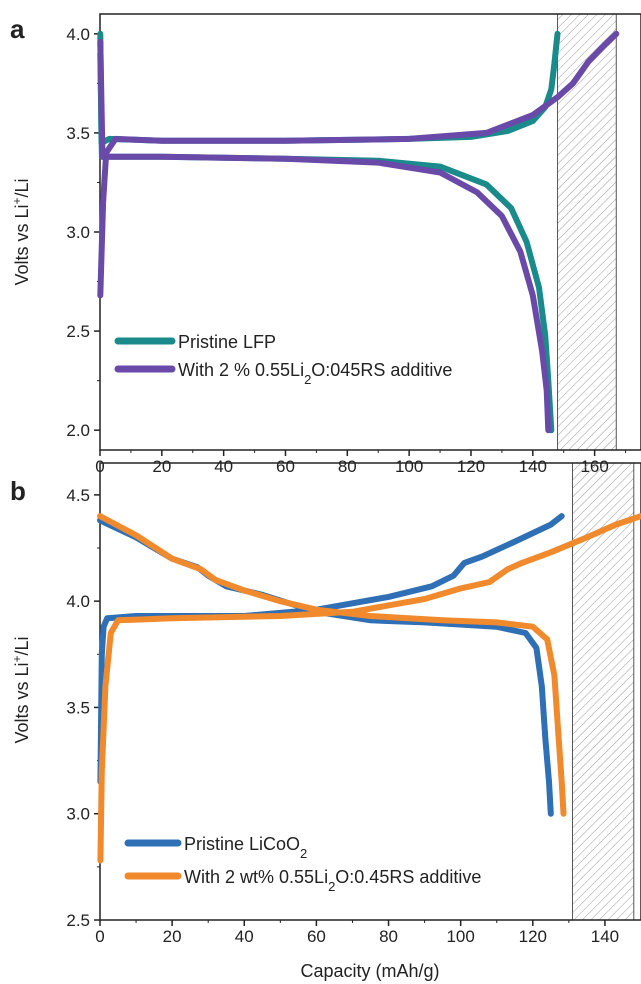  Describe the element at coordinates (315, 373) in the screenshot. I see `legend-label-lfp-additive: With 2 % 0.55Li2O:045RS additive` at that location.